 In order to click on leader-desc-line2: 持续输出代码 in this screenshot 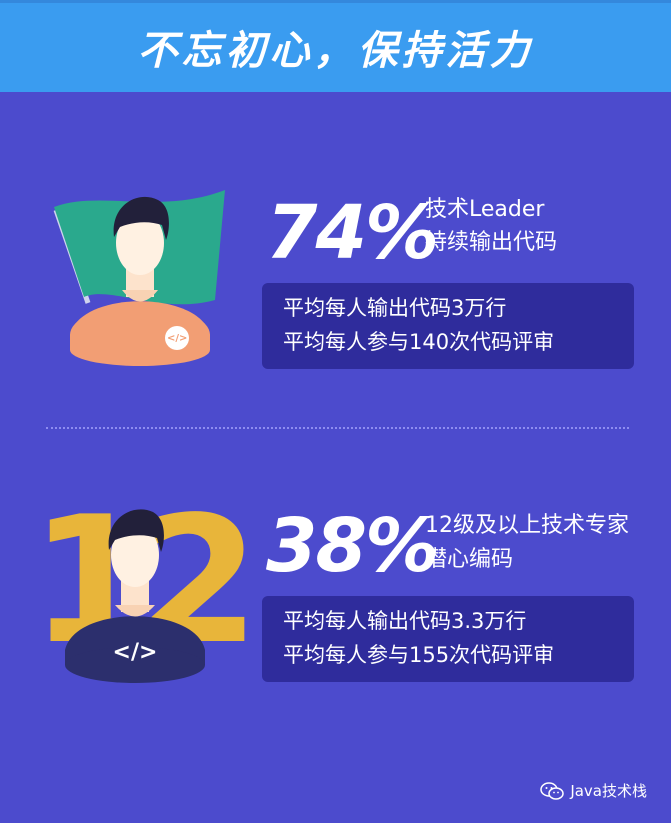, I will do `click(491, 242)`.